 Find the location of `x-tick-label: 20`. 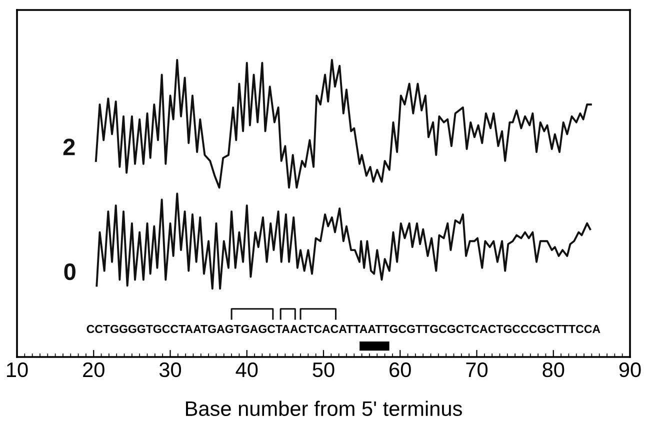

x-tick-label: 20 is located at coordinates (93, 370).